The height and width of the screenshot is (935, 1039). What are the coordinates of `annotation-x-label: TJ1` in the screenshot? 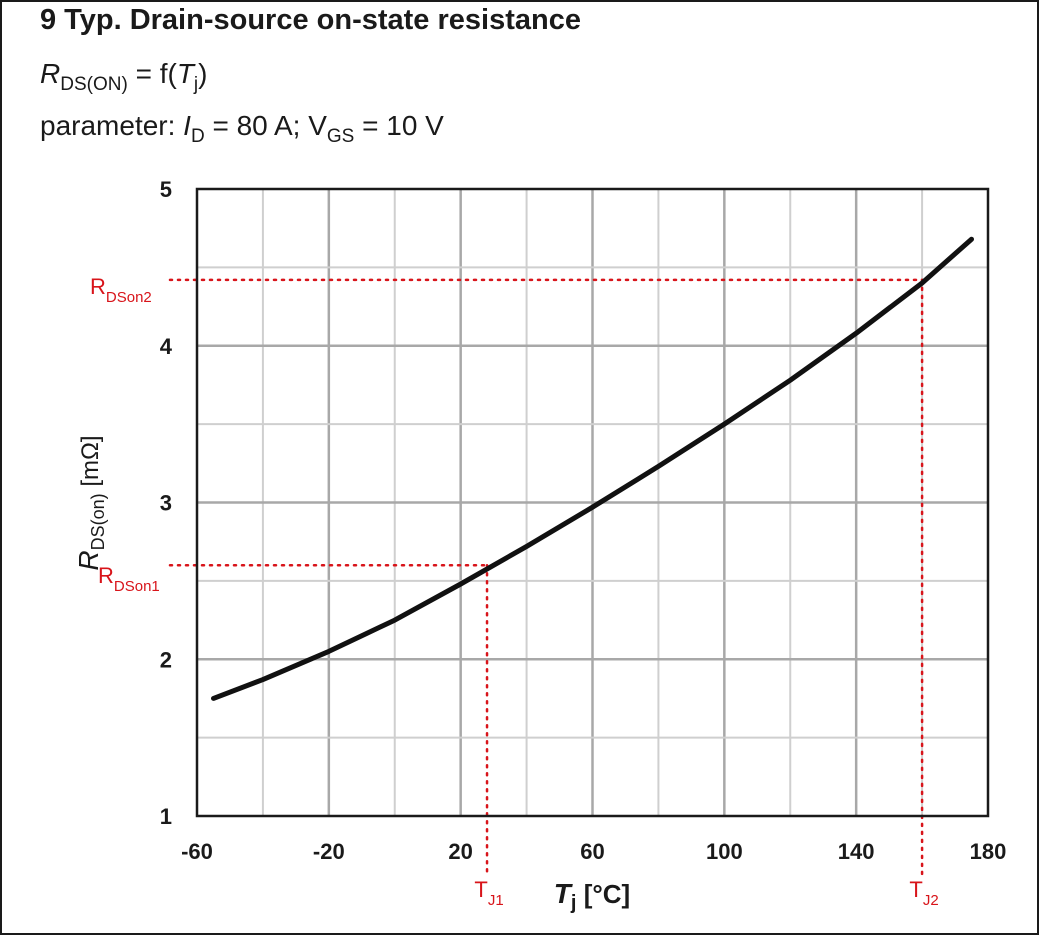 It's located at (488, 893).